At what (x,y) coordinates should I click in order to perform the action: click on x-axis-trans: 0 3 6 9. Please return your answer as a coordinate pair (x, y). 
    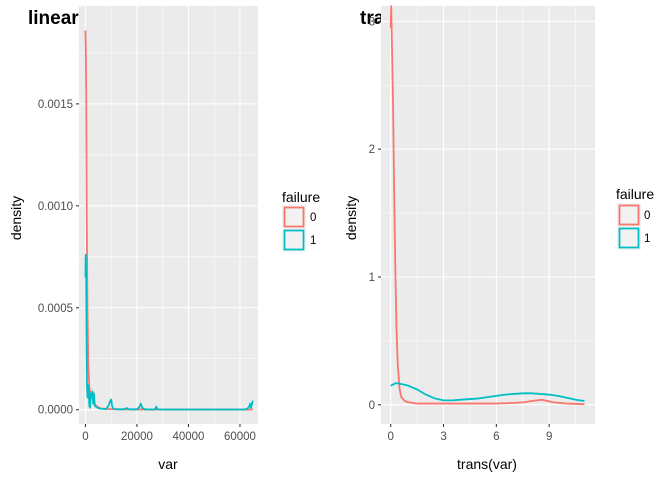
    Looking at the image, I should click on (469, 433).